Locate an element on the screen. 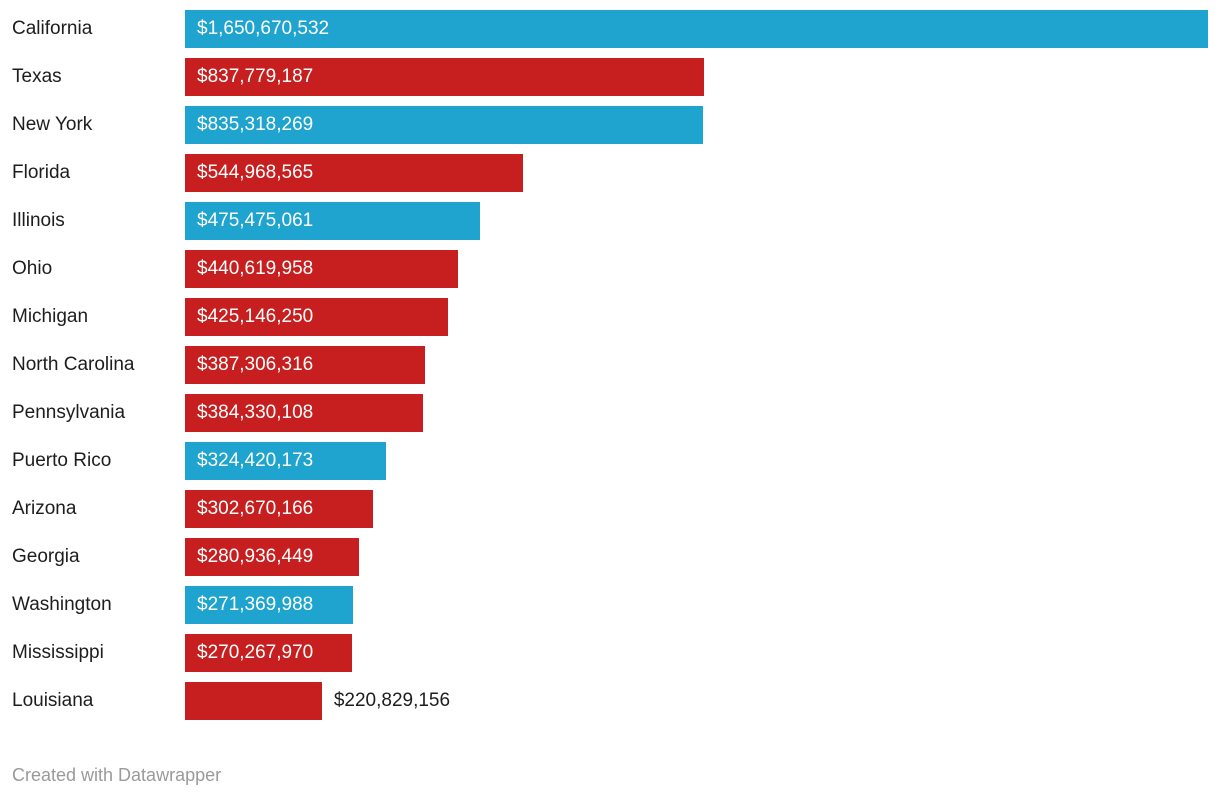  category-label: Puerto Rico is located at coordinates (62, 460).